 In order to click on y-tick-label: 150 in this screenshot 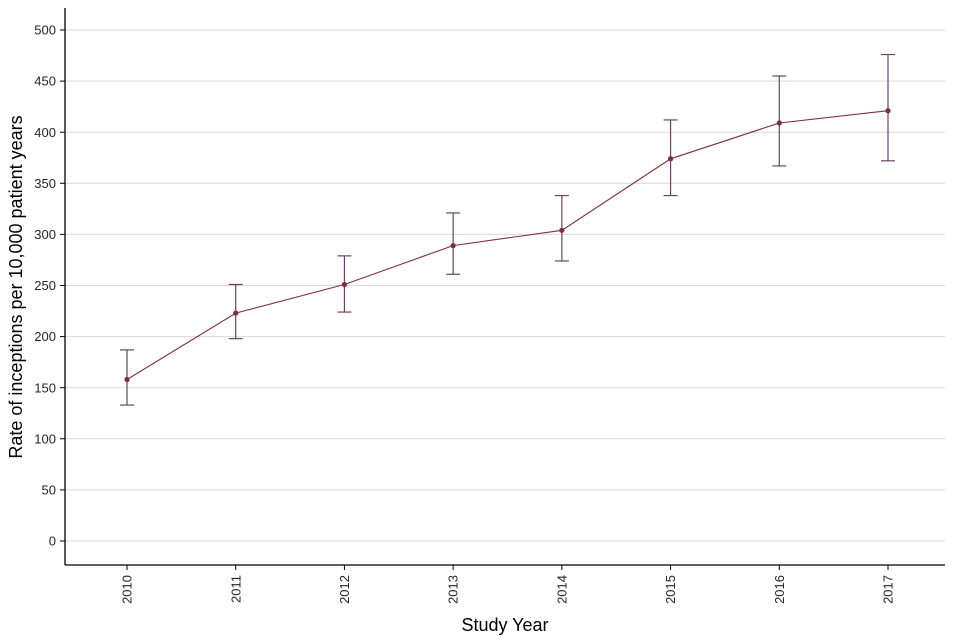, I will do `click(45, 387)`.